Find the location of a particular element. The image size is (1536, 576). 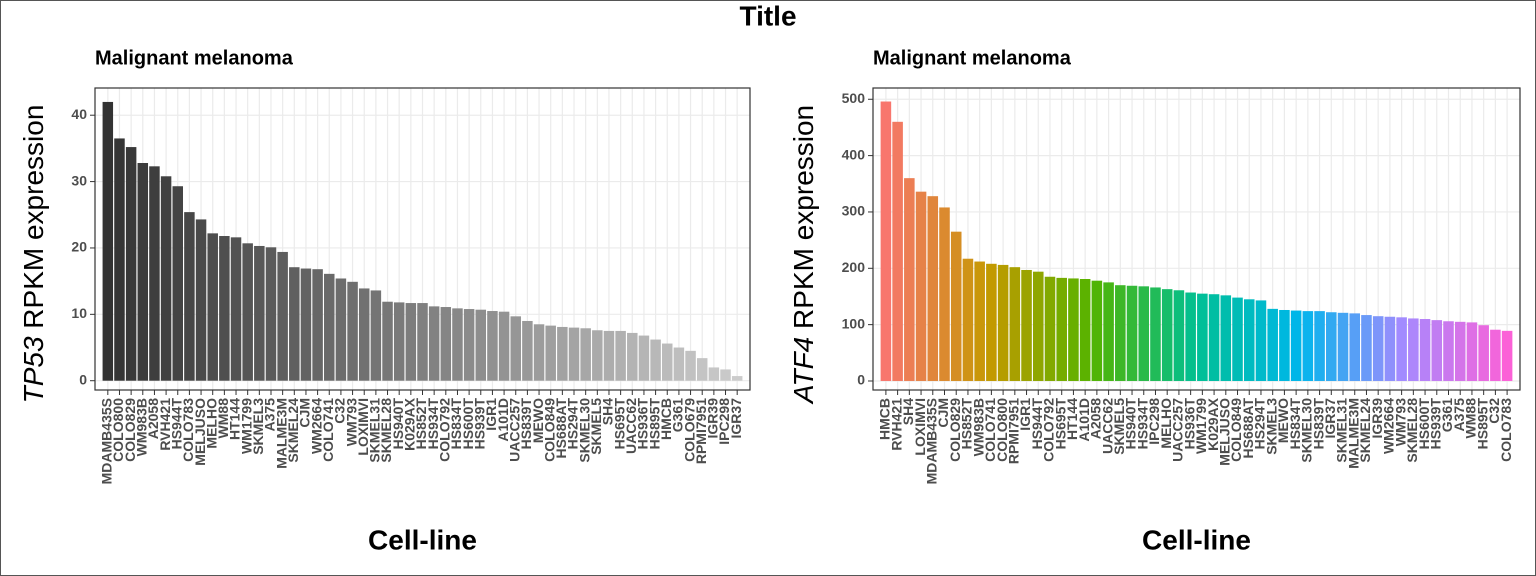

x-tick-label: A101D is located at coordinates (1084, 420).